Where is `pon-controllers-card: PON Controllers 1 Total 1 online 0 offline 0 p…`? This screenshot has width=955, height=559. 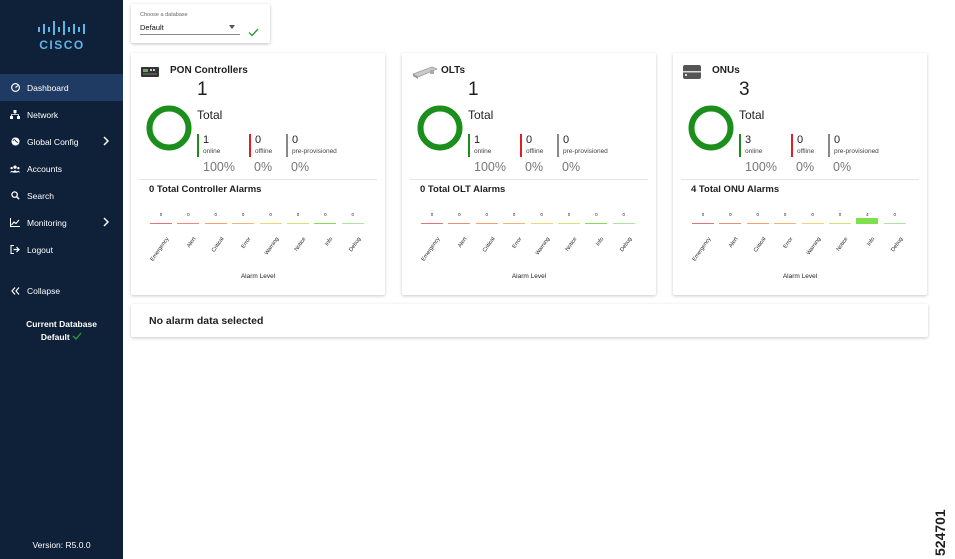 pon-controllers-card: PON Controllers 1 Total 1 online 0 offline 0 p… is located at coordinates (258, 174).